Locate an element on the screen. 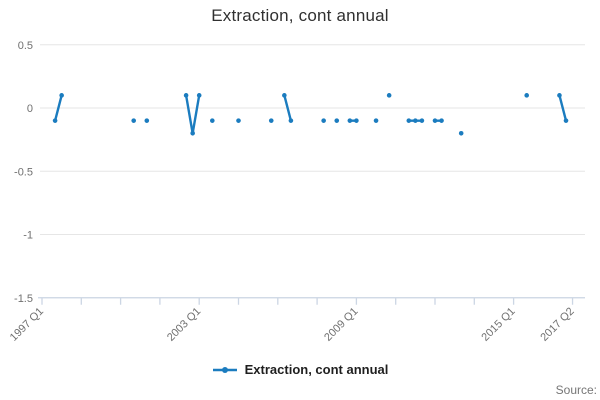 The height and width of the screenshot is (400, 600). x-axis-tick-label: 2017 Q2 is located at coordinates (557, 324).